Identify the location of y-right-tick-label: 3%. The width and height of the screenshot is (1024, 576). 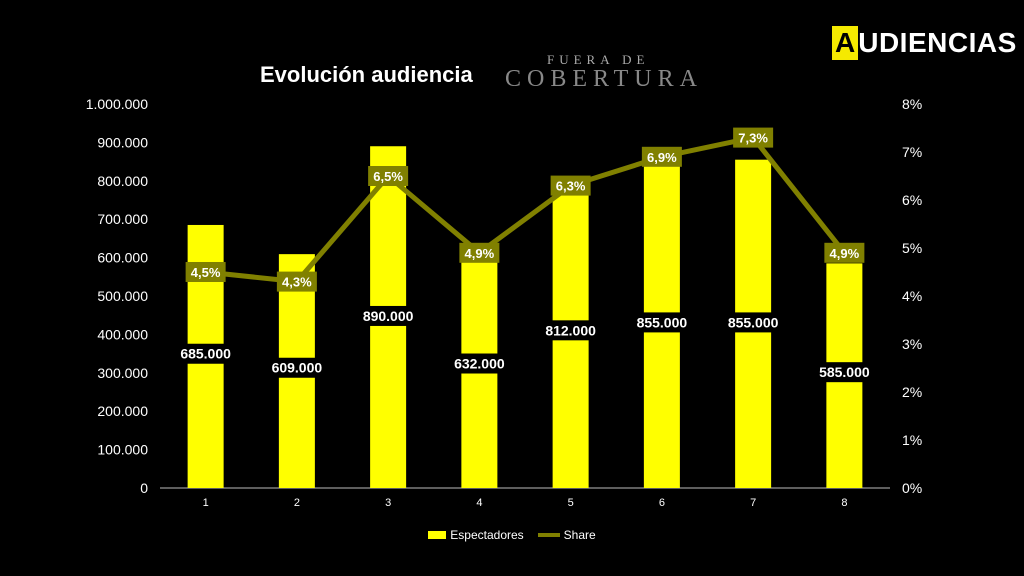
(912, 344).